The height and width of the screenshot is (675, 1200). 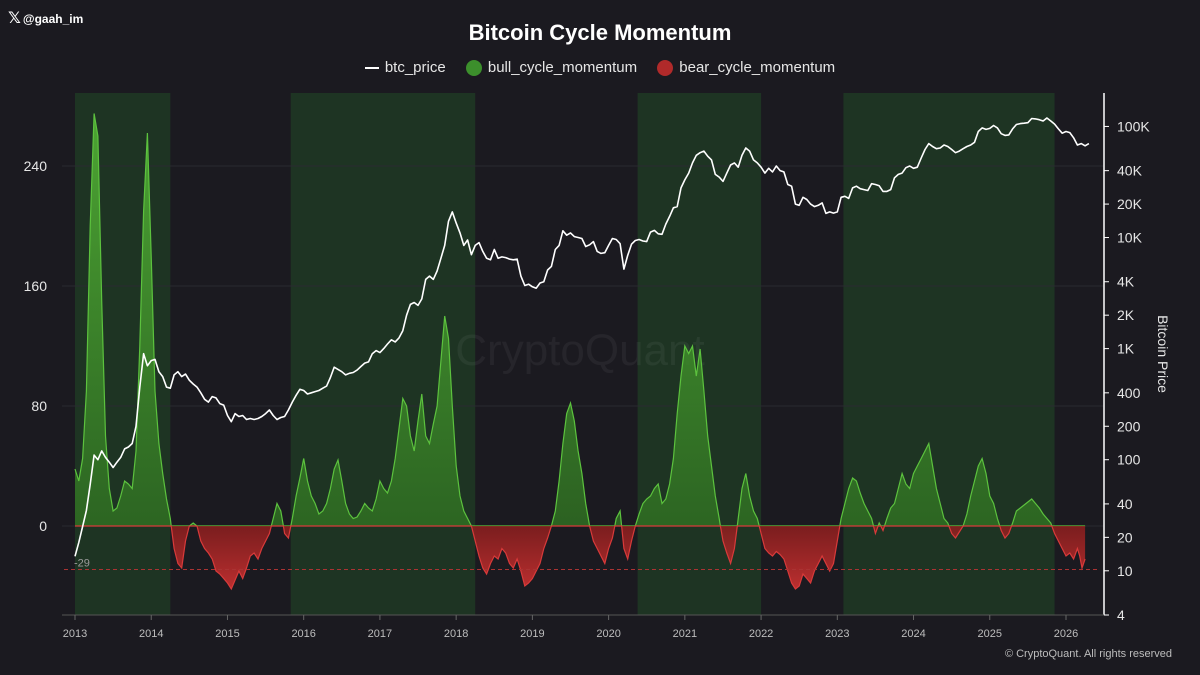 I want to click on right-axis-tick-40: 40, so click(x=1125, y=504).